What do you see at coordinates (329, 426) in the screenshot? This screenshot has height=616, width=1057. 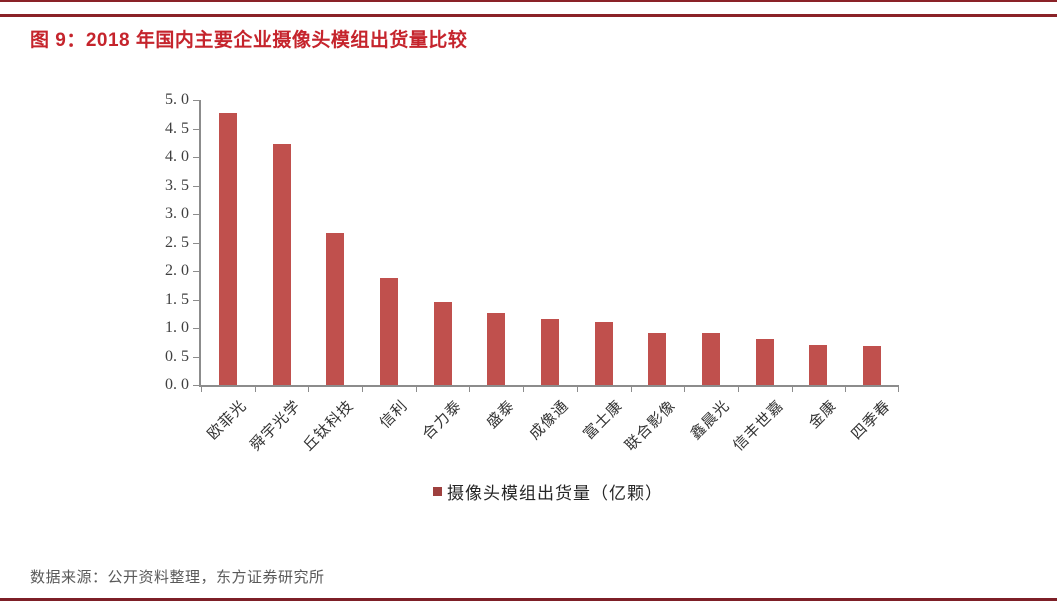 I see `x-axis-category-label: 丘钛科技` at bounding box center [329, 426].